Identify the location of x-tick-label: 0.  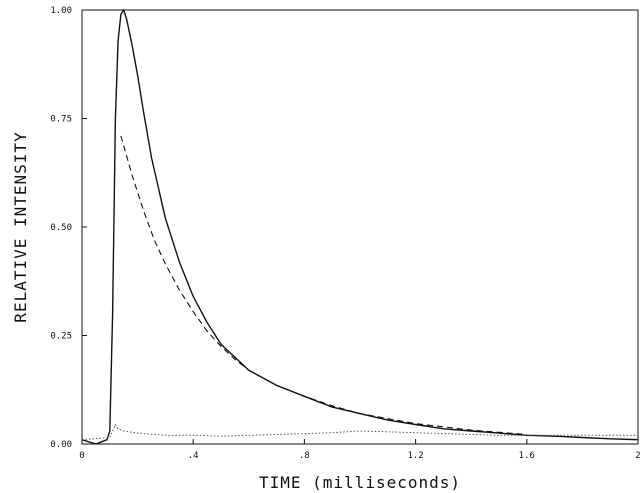
(81, 456).